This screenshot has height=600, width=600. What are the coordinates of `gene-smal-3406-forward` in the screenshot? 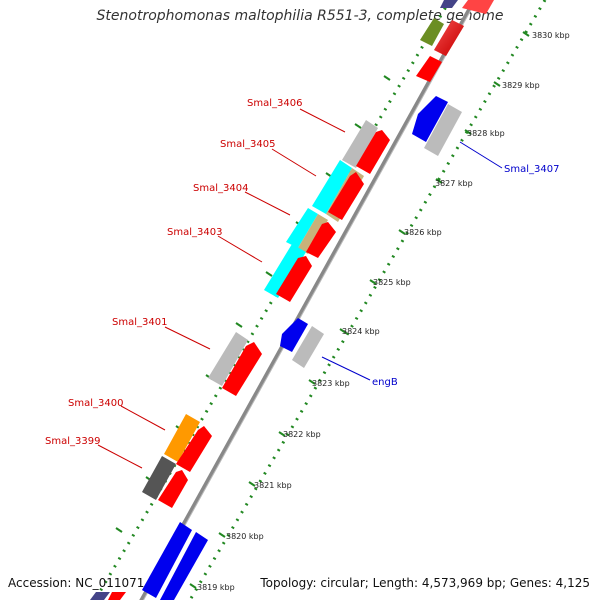 It's located at (373, 152).